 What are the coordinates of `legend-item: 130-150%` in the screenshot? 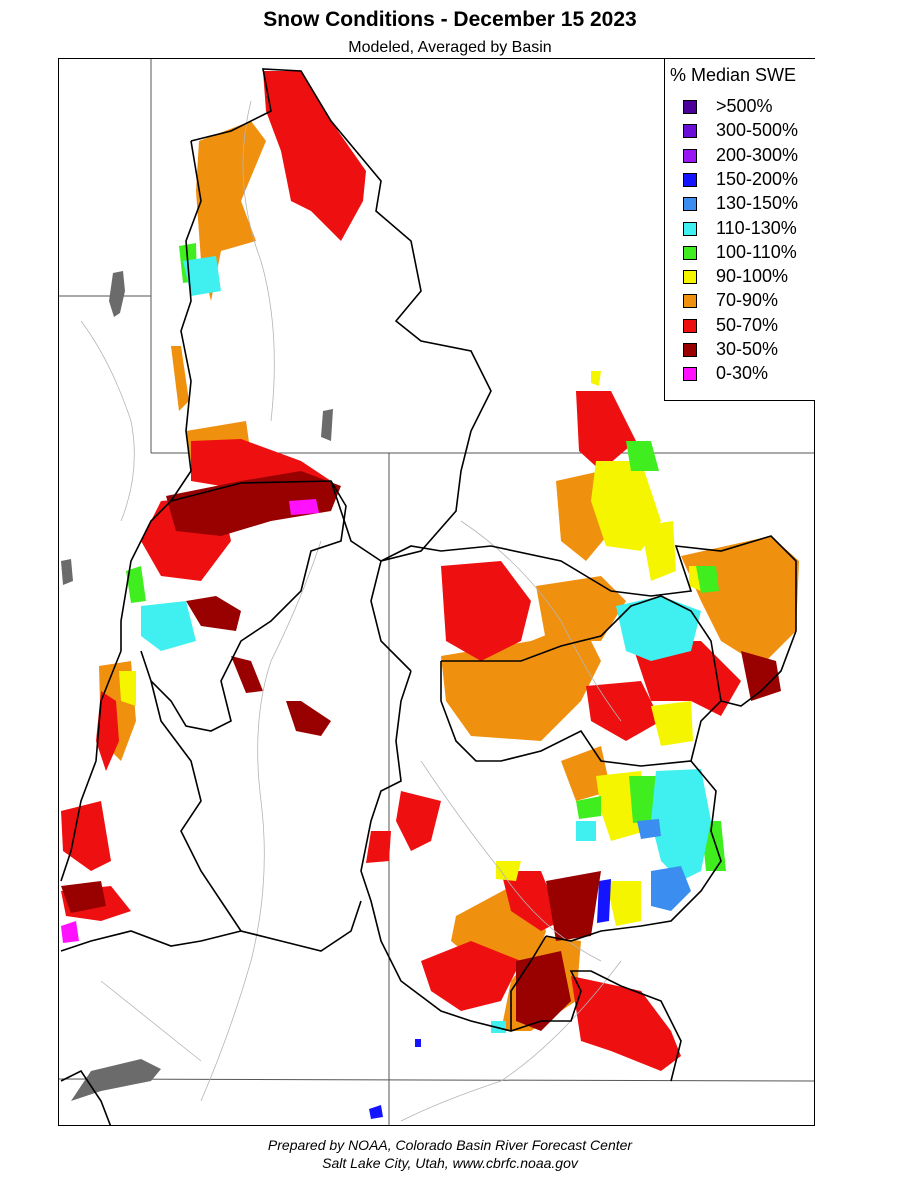 It's located at (748, 204).